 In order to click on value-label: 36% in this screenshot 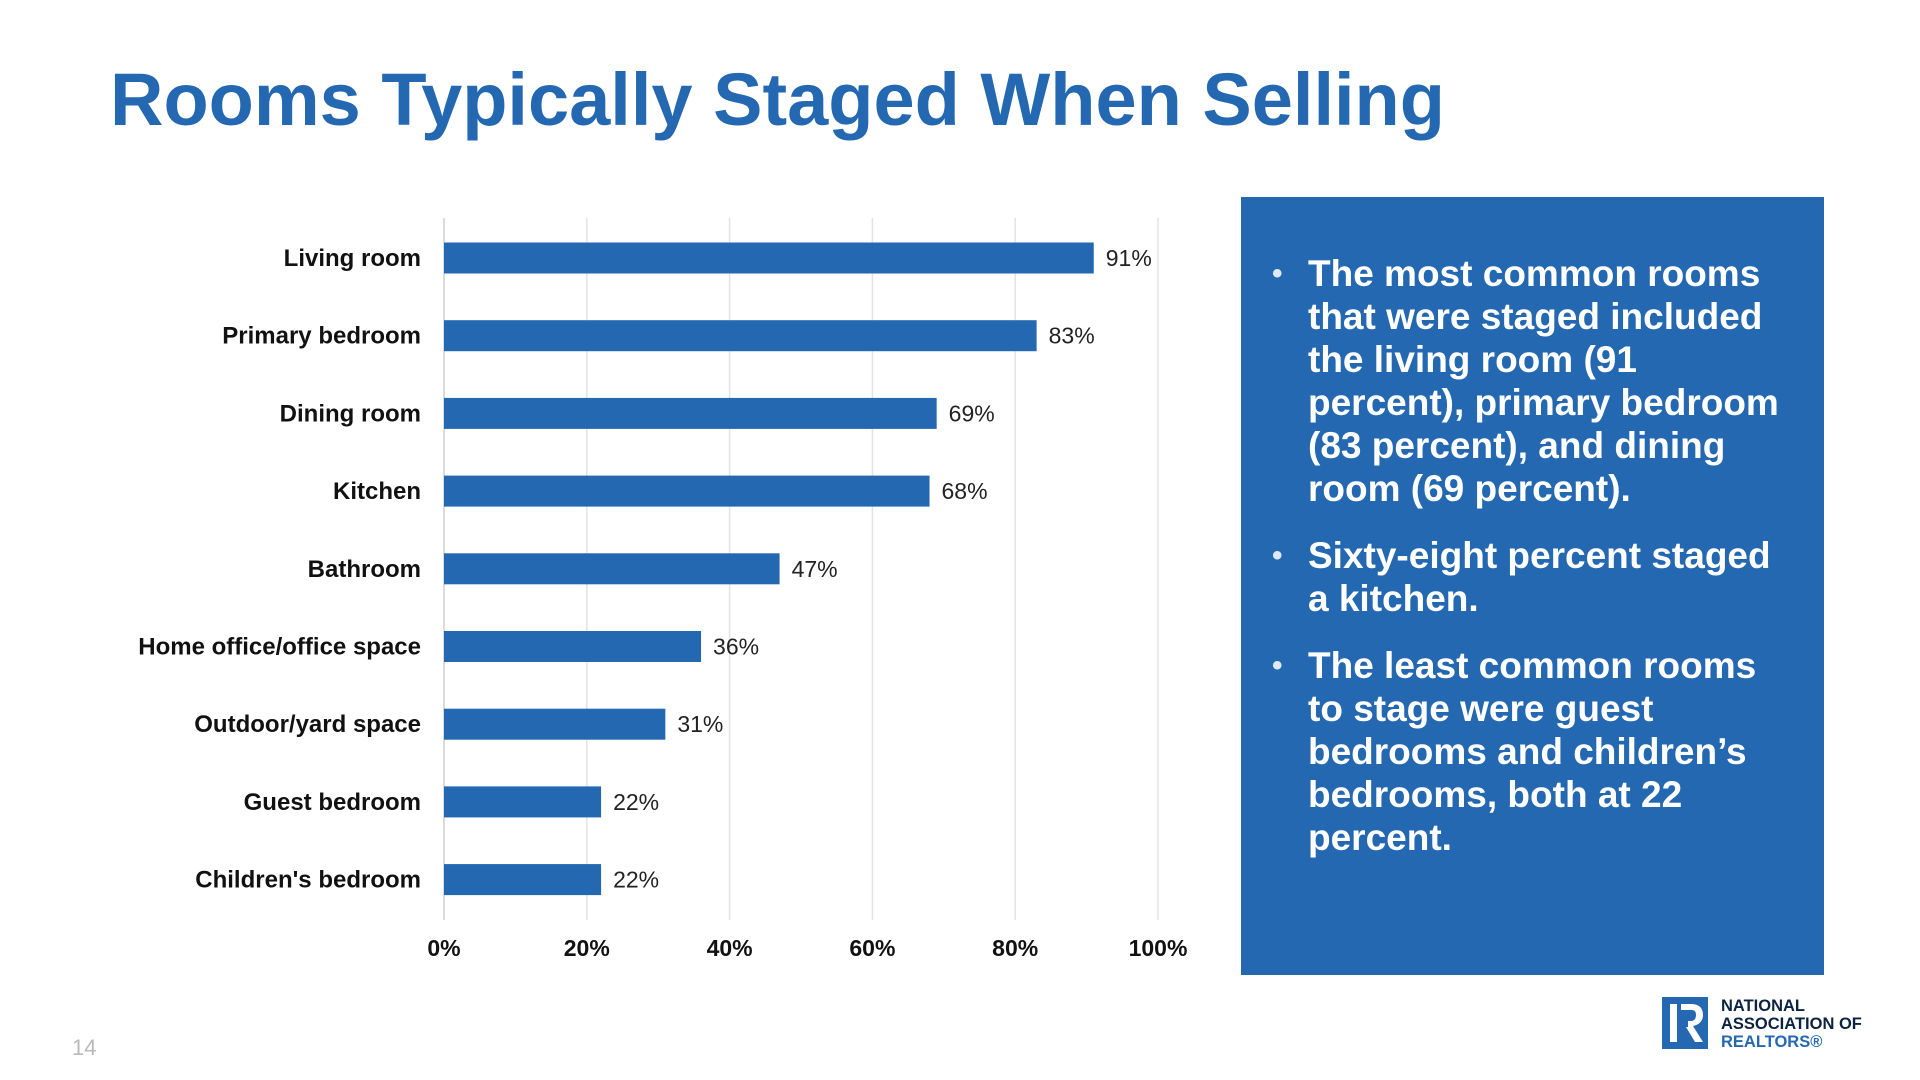, I will do `click(736, 647)`.